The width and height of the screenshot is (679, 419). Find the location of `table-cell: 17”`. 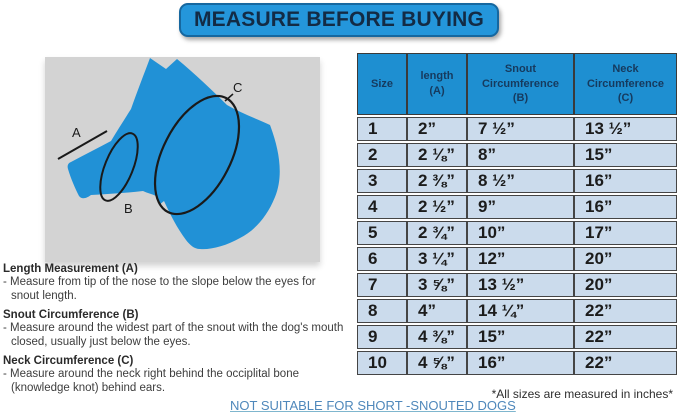

table-cell: 17” is located at coordinates (625, 233).